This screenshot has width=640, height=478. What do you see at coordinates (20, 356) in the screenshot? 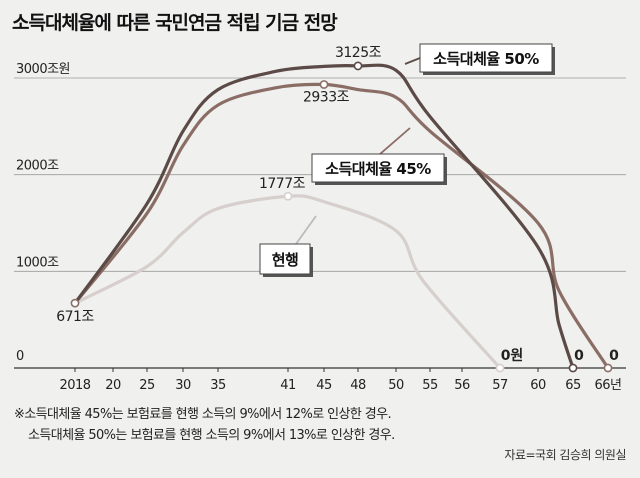
I see `y-tick-label: 0` at bounding box center [20, 356].